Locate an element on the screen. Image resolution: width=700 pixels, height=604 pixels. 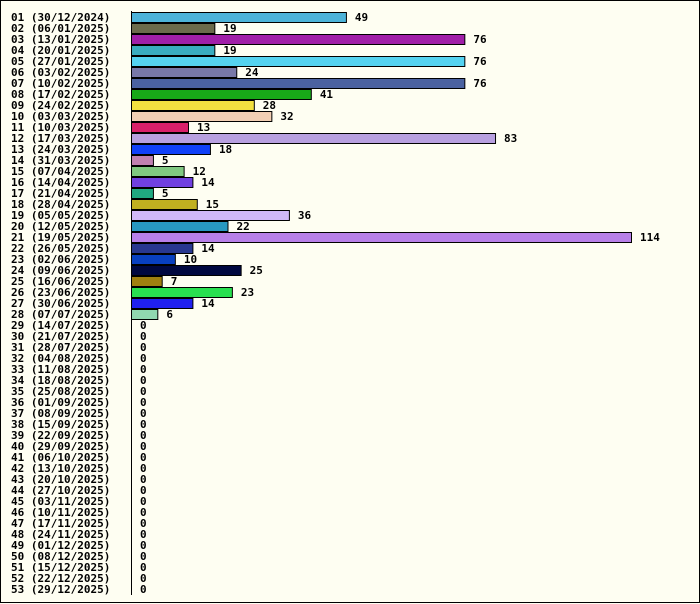
category-label: 02 (06/01/2025) is located at coordinates (60, 28).